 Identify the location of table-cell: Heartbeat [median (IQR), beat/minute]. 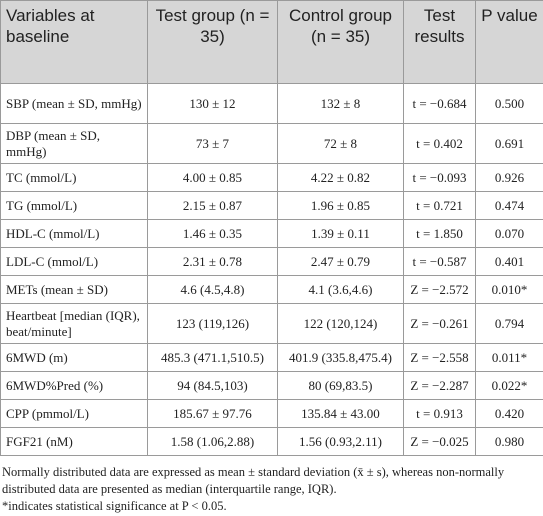
(74, 323).